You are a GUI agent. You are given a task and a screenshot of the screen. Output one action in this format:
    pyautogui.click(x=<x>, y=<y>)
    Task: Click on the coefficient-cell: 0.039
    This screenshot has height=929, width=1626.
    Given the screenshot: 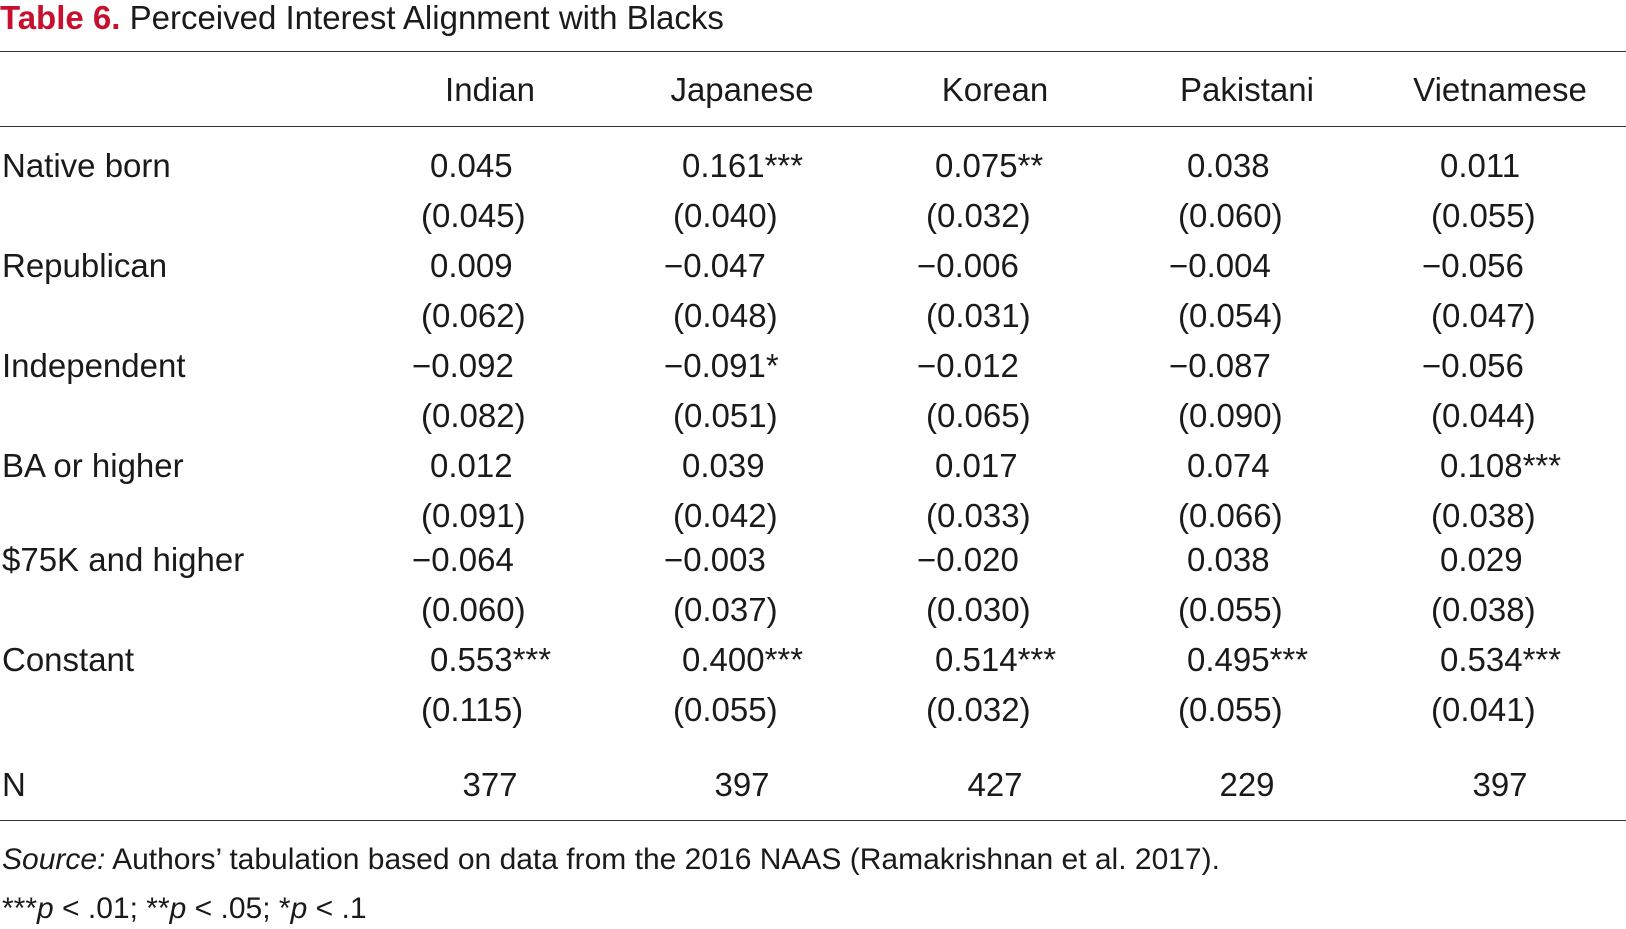 What is the action you would take?
    pyautogui.click(x=723, y=465)
    